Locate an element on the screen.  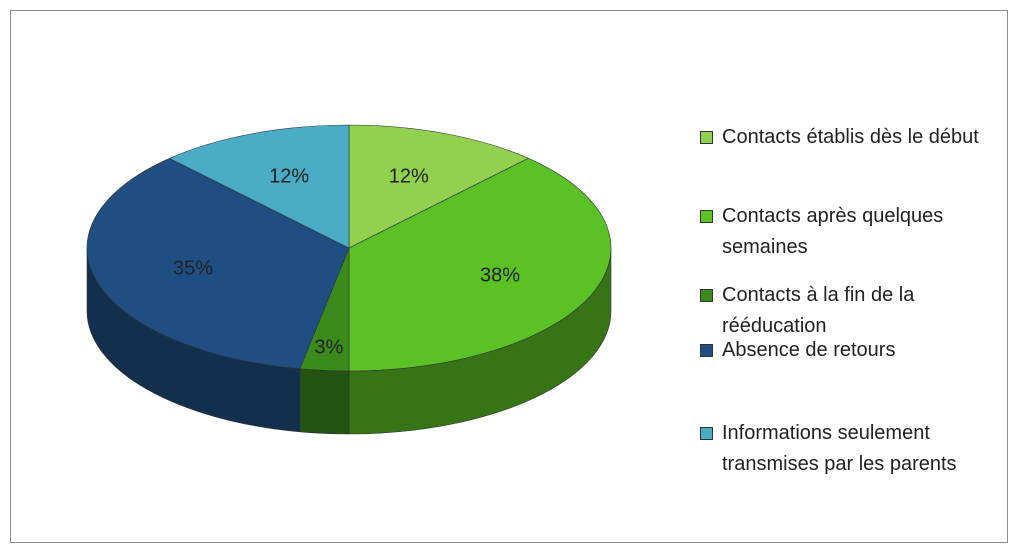
data-label: 3% is located at coordinates (328, 348).